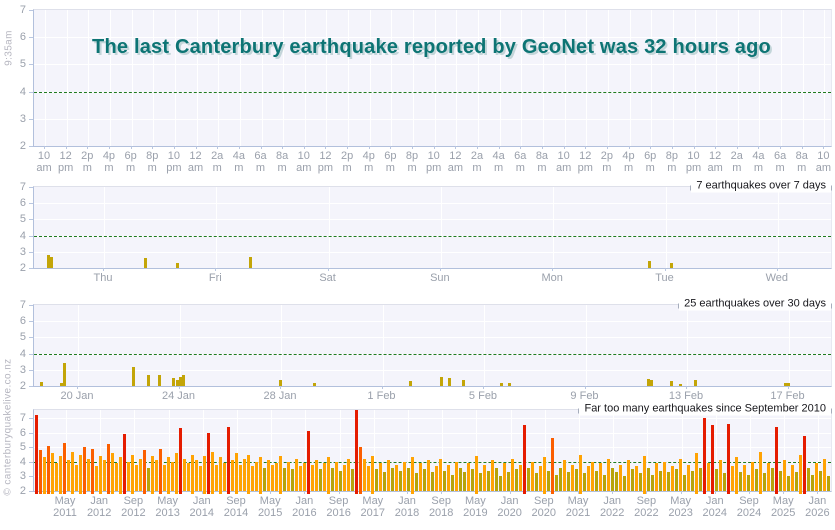  I want to click on x-axis-label: Fri, so click(215, 278).